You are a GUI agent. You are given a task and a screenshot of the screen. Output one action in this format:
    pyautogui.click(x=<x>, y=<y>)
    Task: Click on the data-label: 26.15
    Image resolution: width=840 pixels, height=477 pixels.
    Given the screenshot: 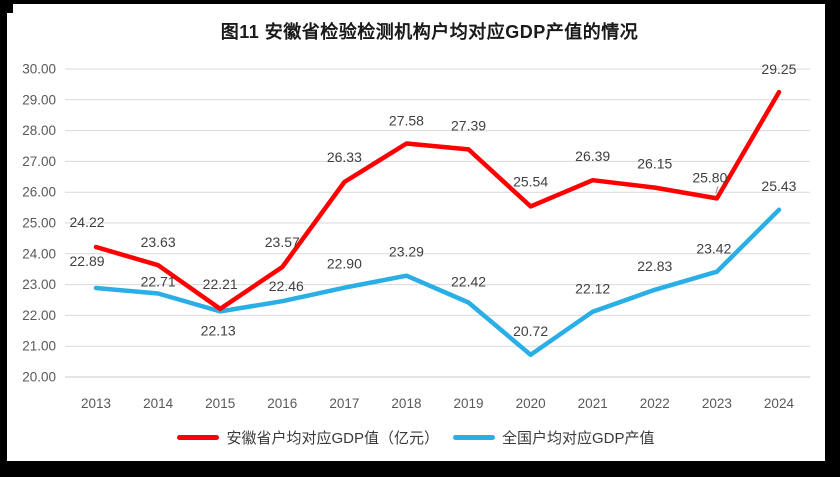 What is the action you would take?
    pyautogui.click(x=654, y=164)
    